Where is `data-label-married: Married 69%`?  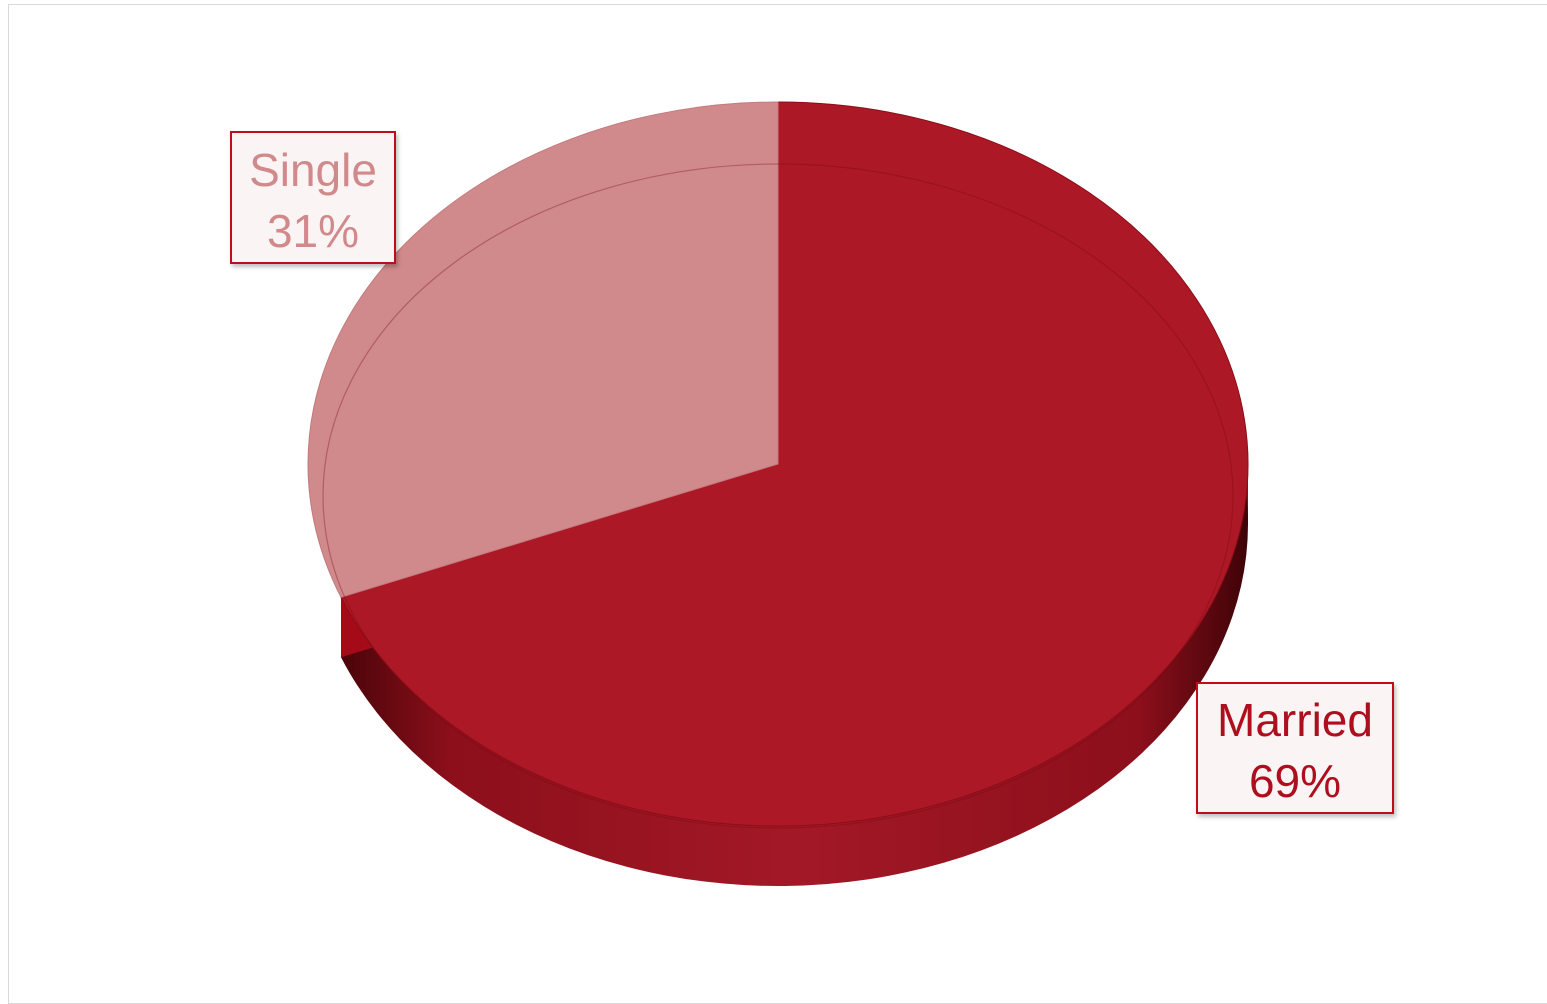
data-label-married: Married 69% is located at coordinates (1295, 748).